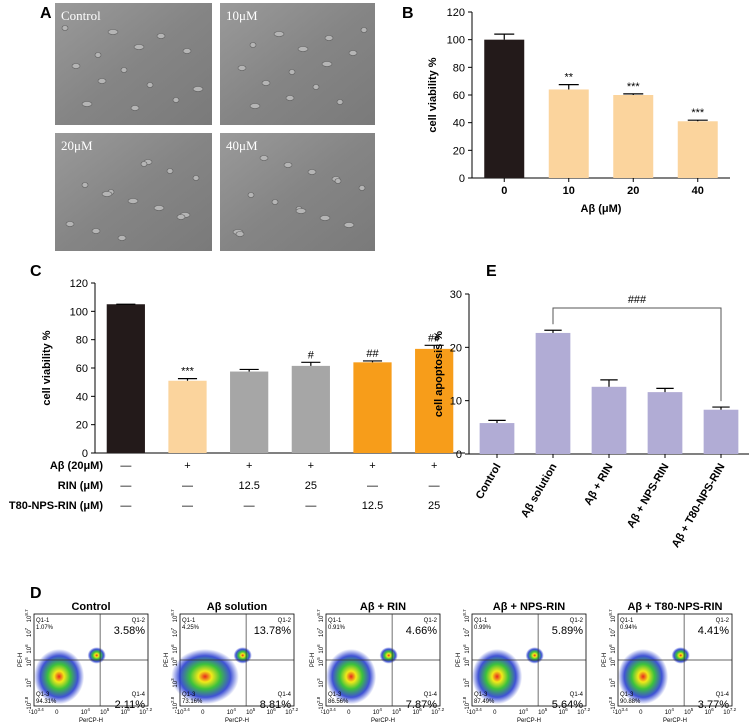 The height and width of the screenshot is (728, 751). I want to click on tick-label: 108.7, so click(612, 615).